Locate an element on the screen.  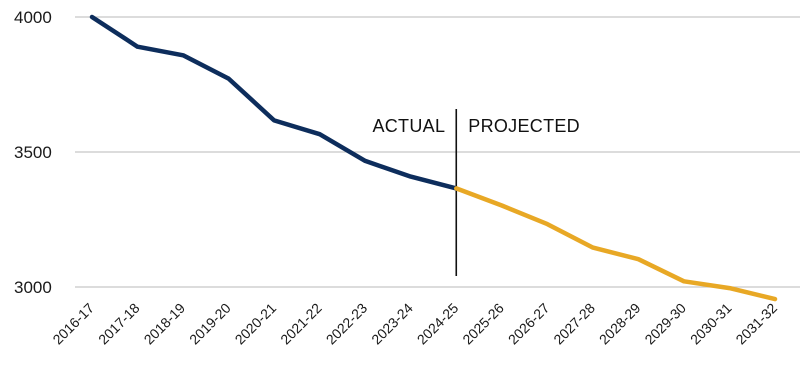
x-tick-label: 2025-26 is located at coordinates (483, 324).